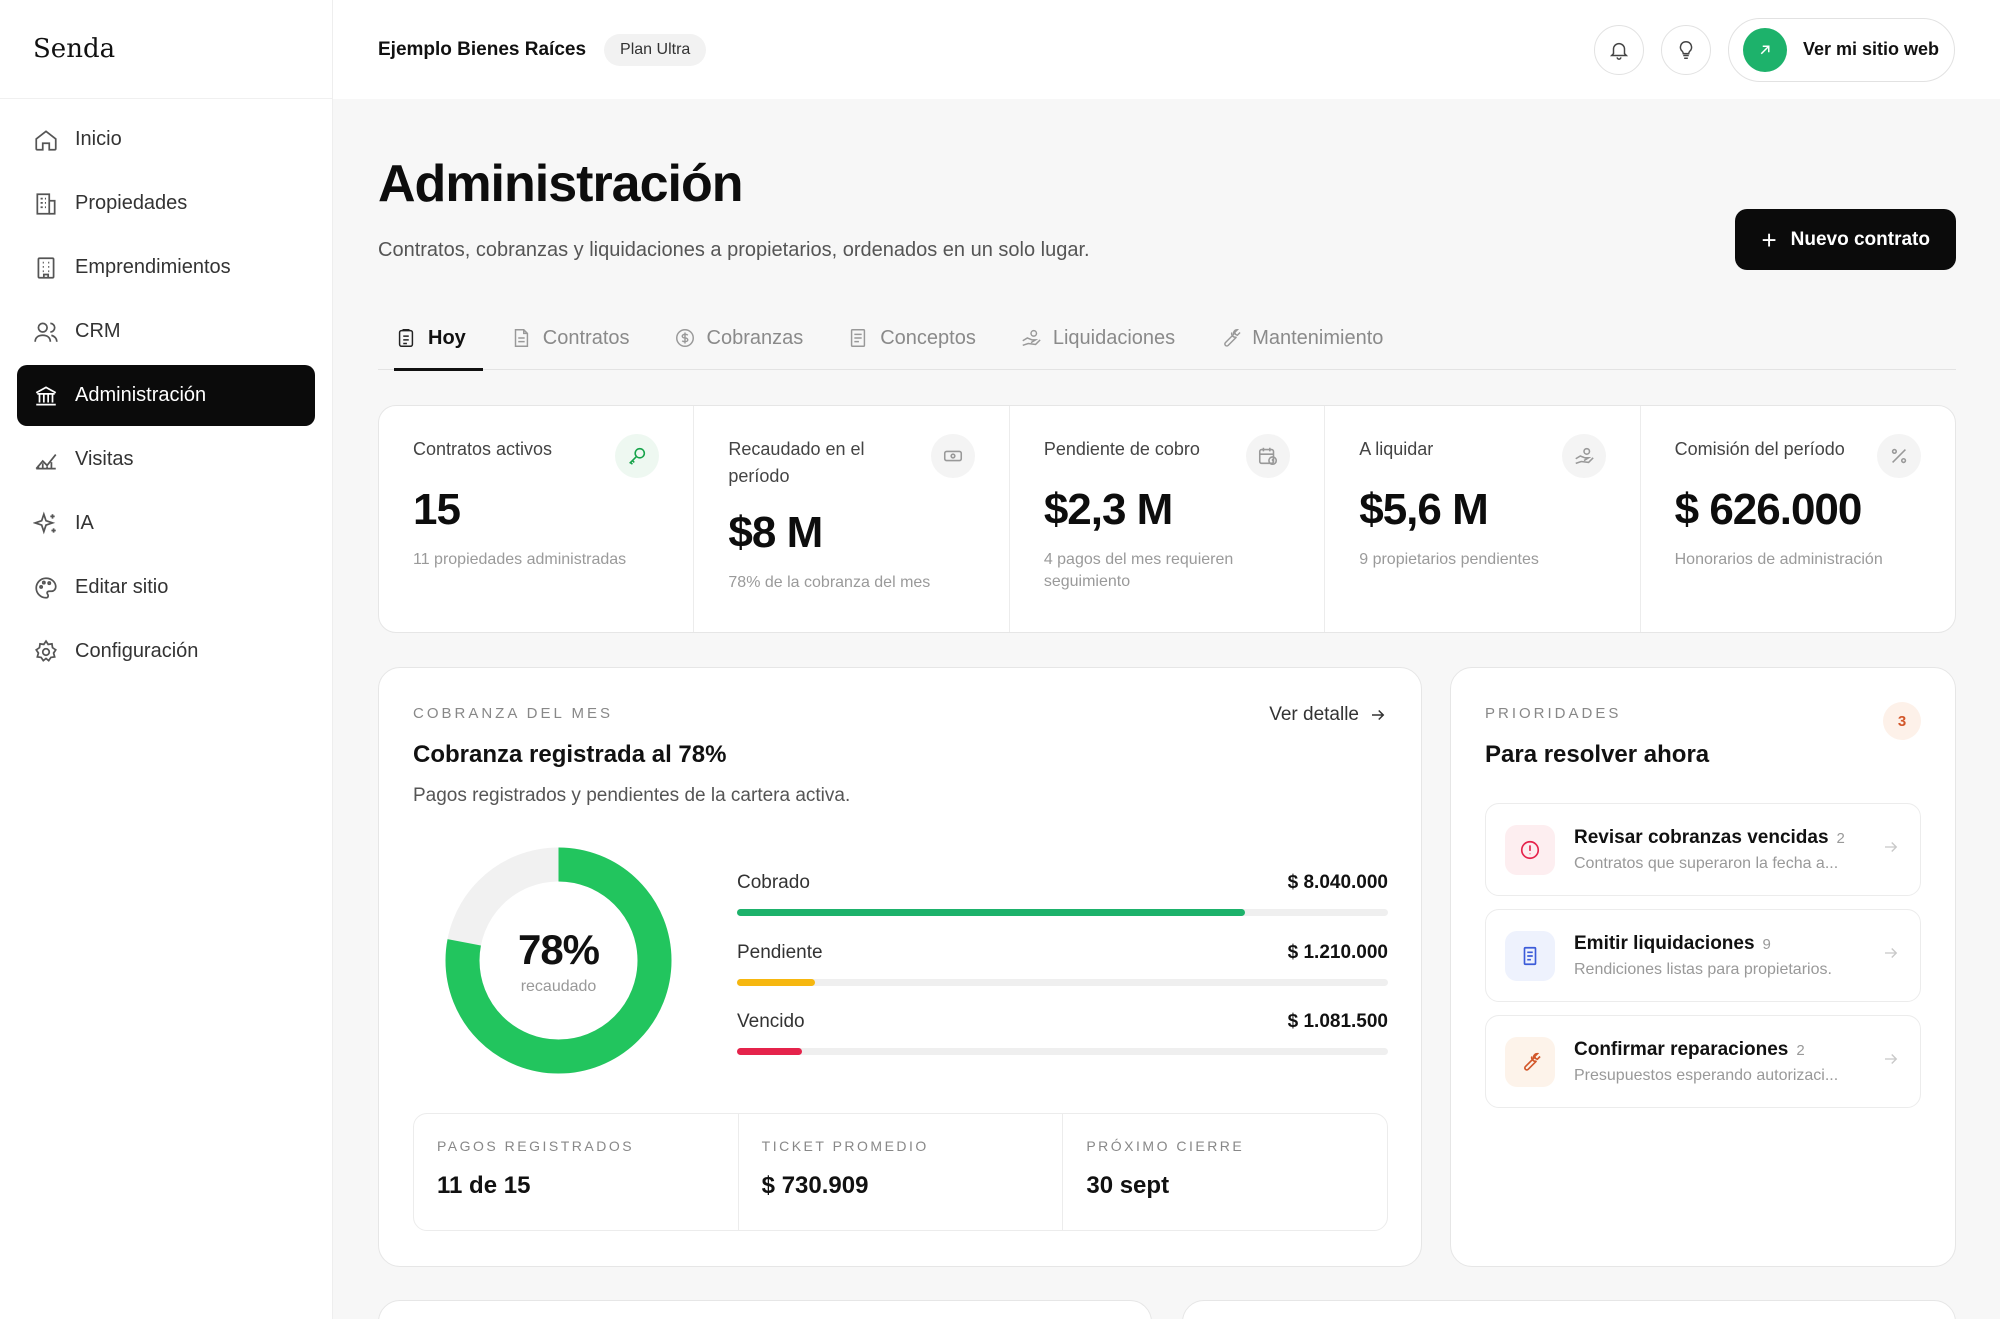 This screenshot has width=2000, height=1319. I want to click on sidebar-item-label: Emprendimientos, so click(153, 267).